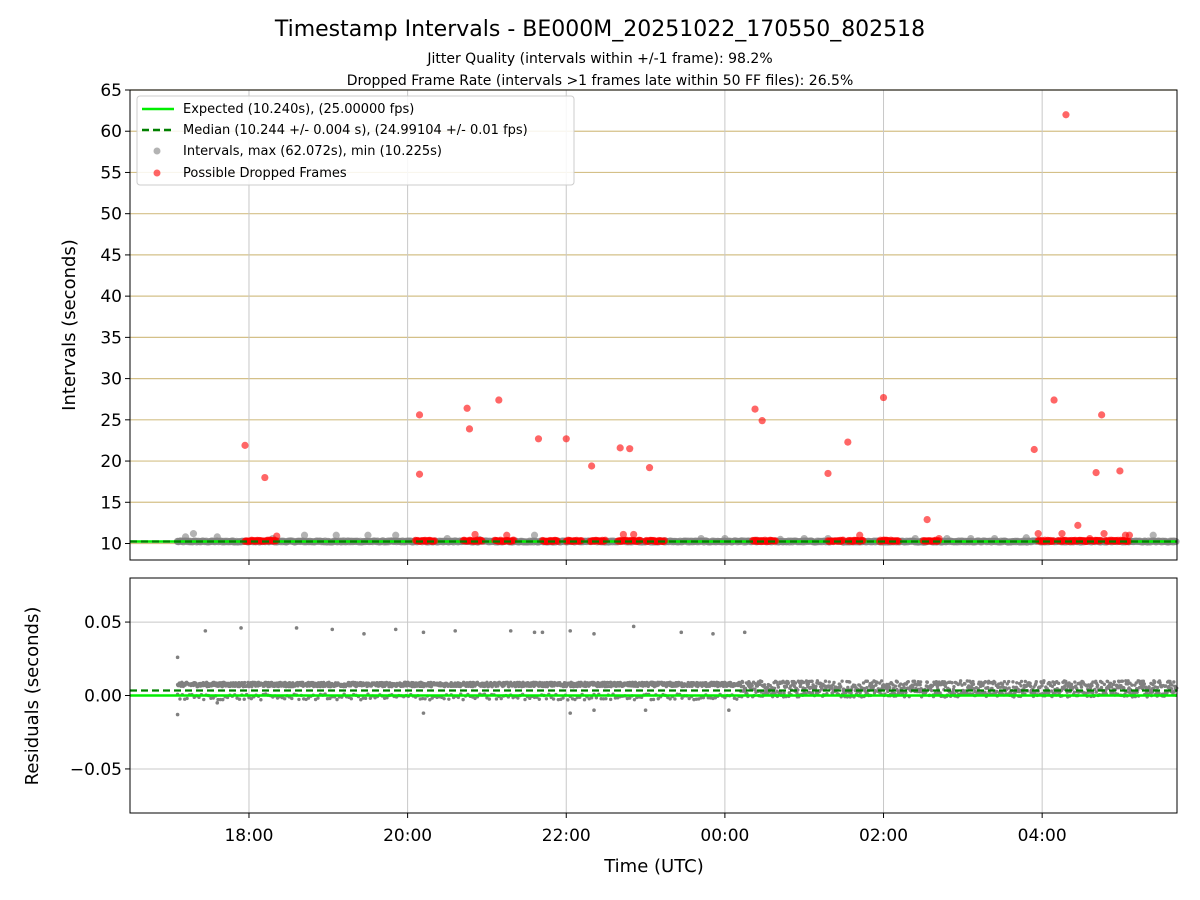 This screenshot has height=900, width=1200. Describe the element at coordinates (111, 215) in the screenshot. I see `y-tick-label: 50` at that location.